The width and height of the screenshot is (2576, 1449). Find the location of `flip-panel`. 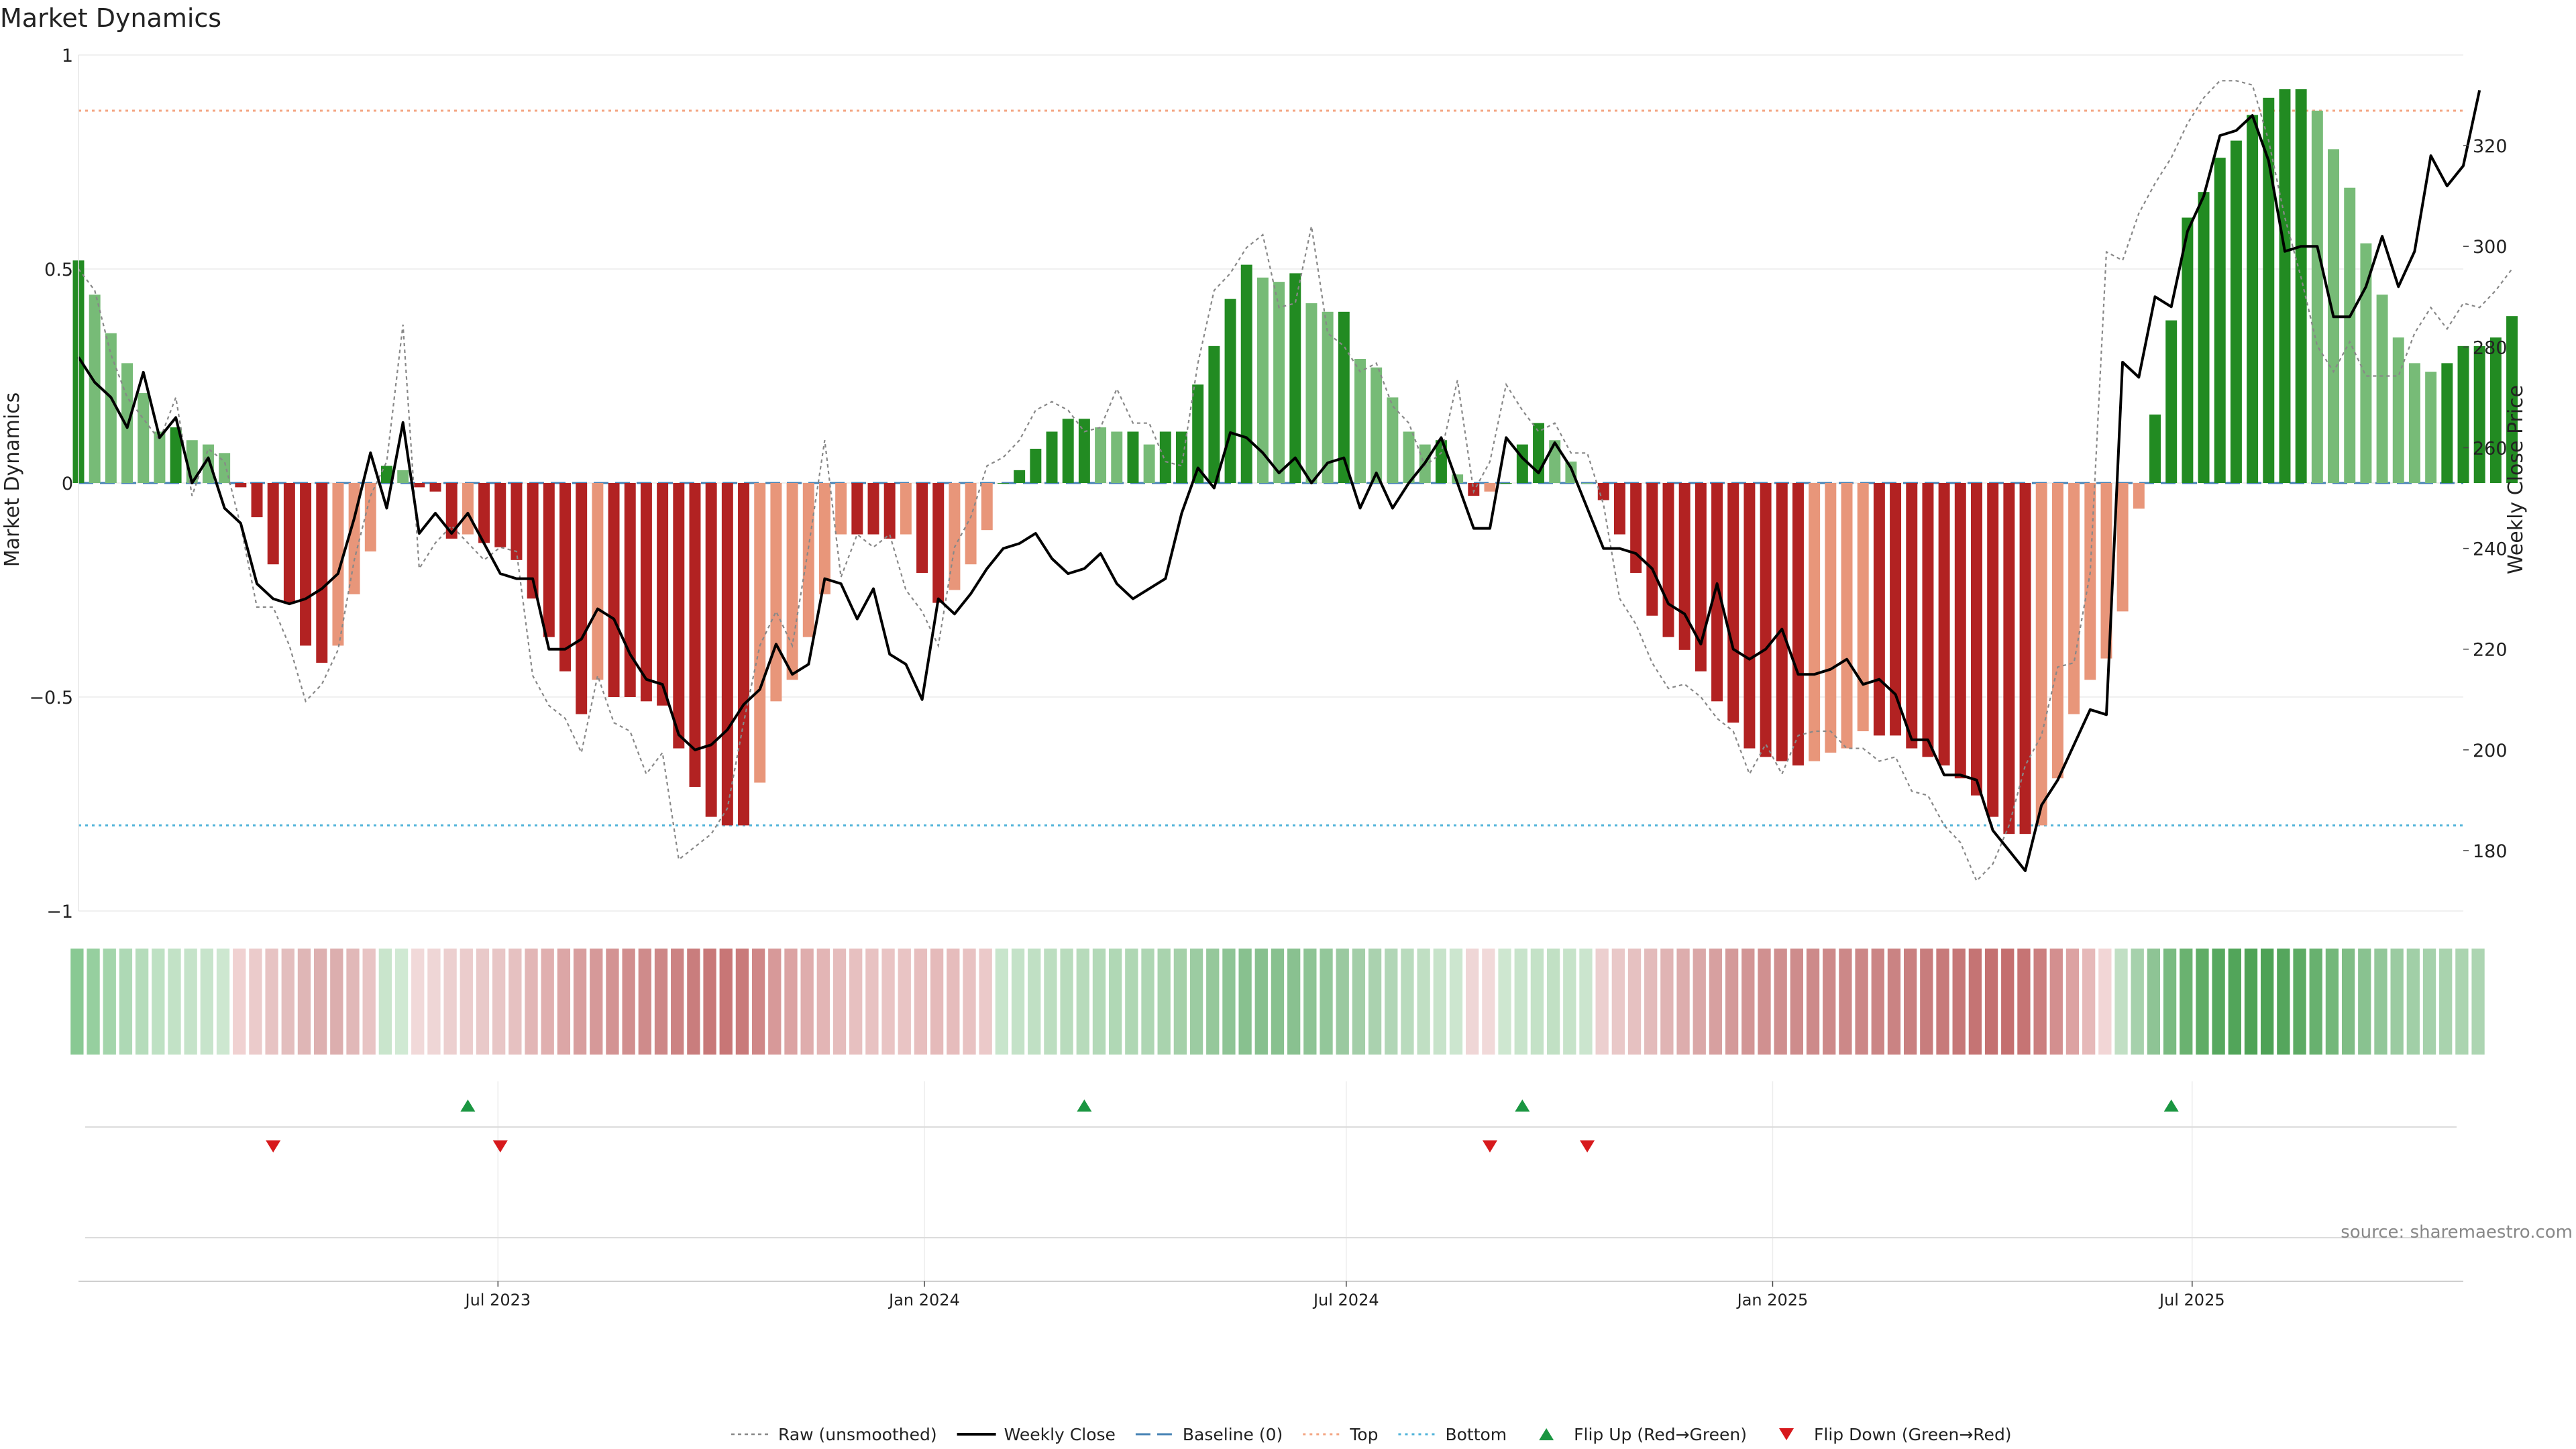

flip-panel is located at coordinates (1271, 1181).